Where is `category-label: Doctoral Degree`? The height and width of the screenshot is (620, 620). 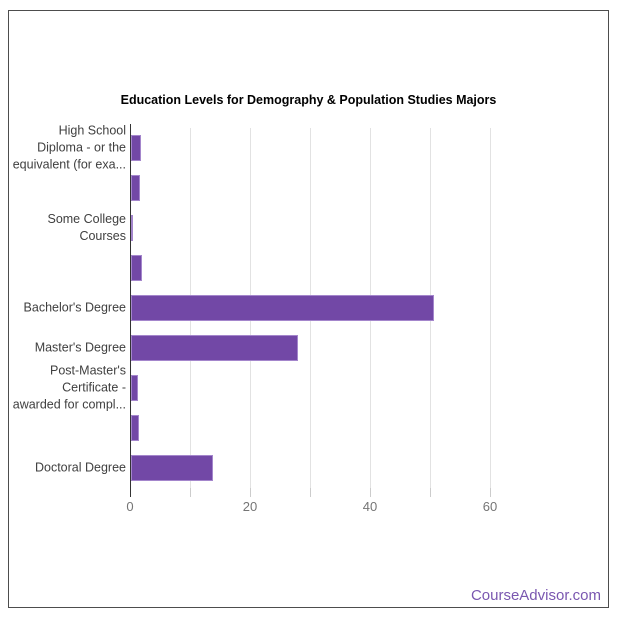 category-label: Doctoral Degree is located at coordinates (80, 467).